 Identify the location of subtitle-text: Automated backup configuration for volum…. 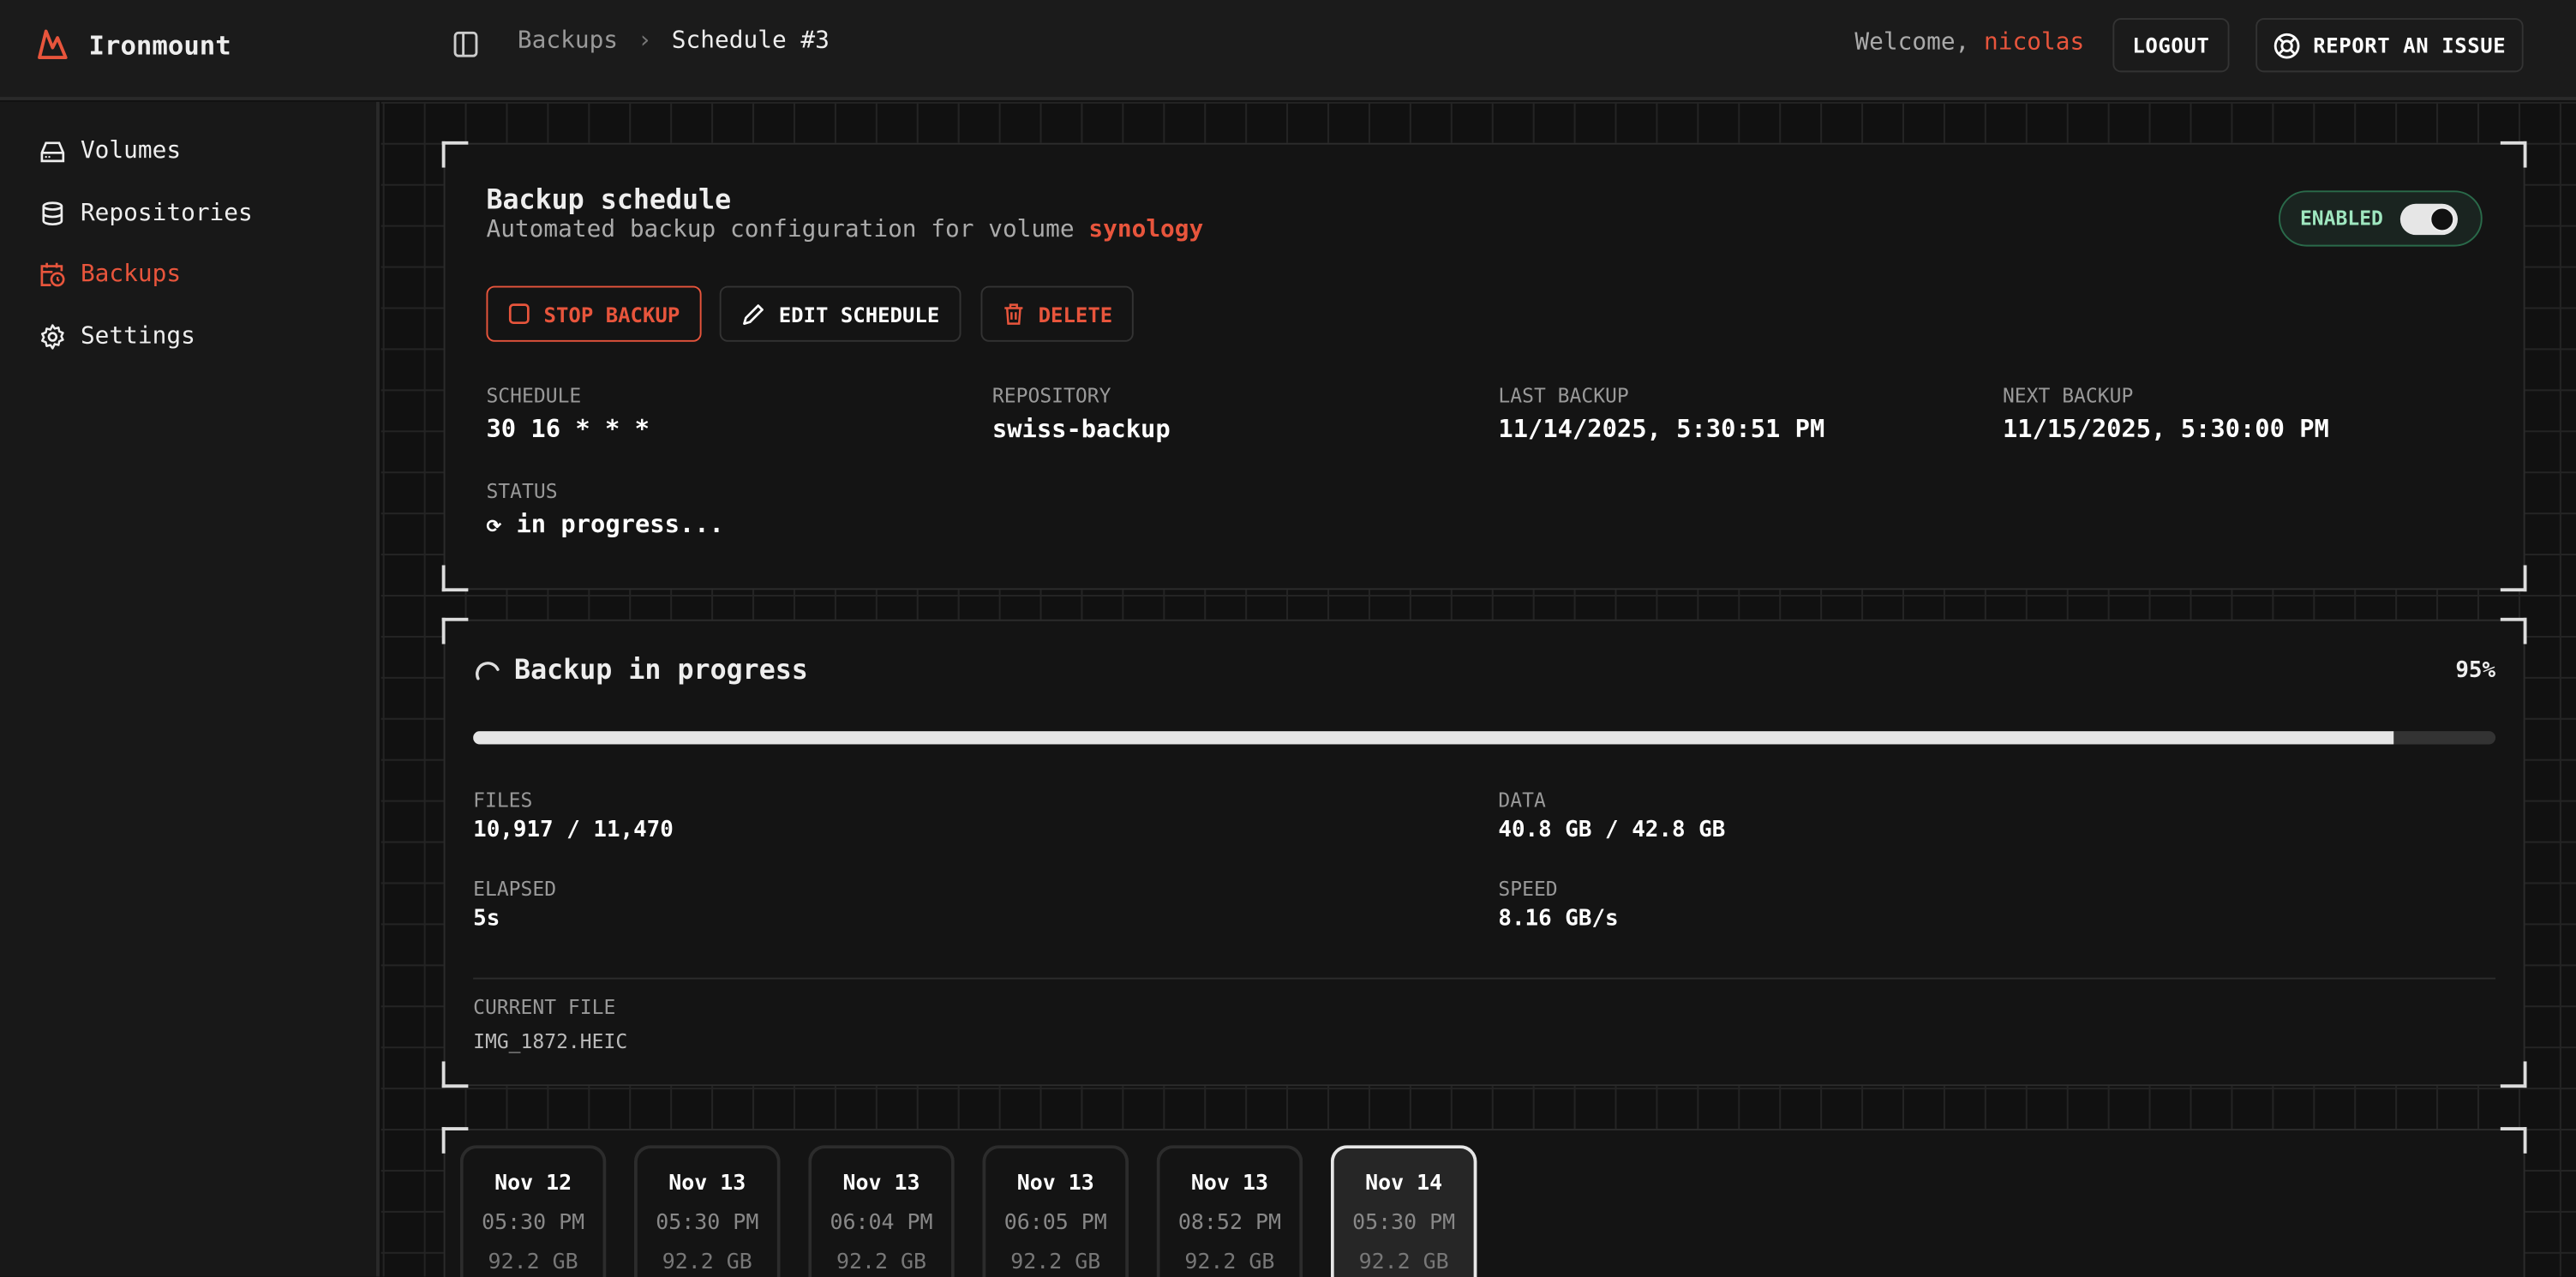
(780, 230).